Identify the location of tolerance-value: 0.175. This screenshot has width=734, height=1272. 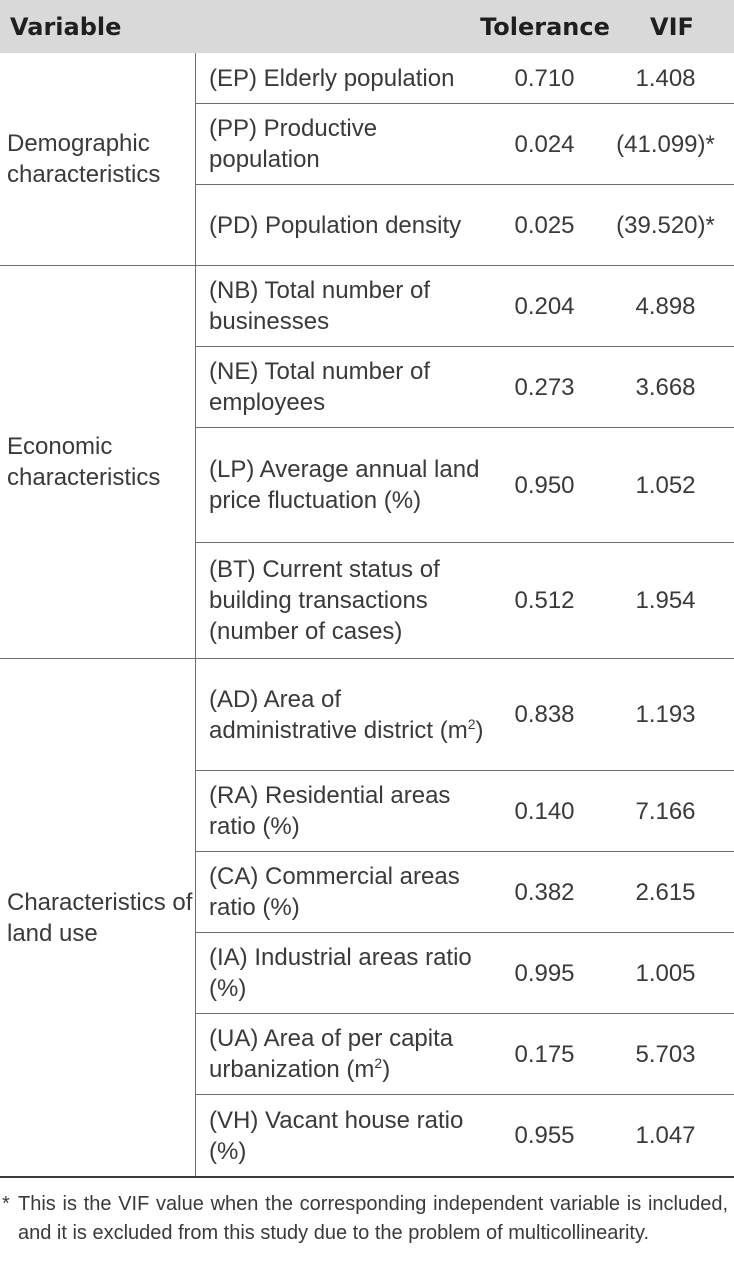
(544, 1054).